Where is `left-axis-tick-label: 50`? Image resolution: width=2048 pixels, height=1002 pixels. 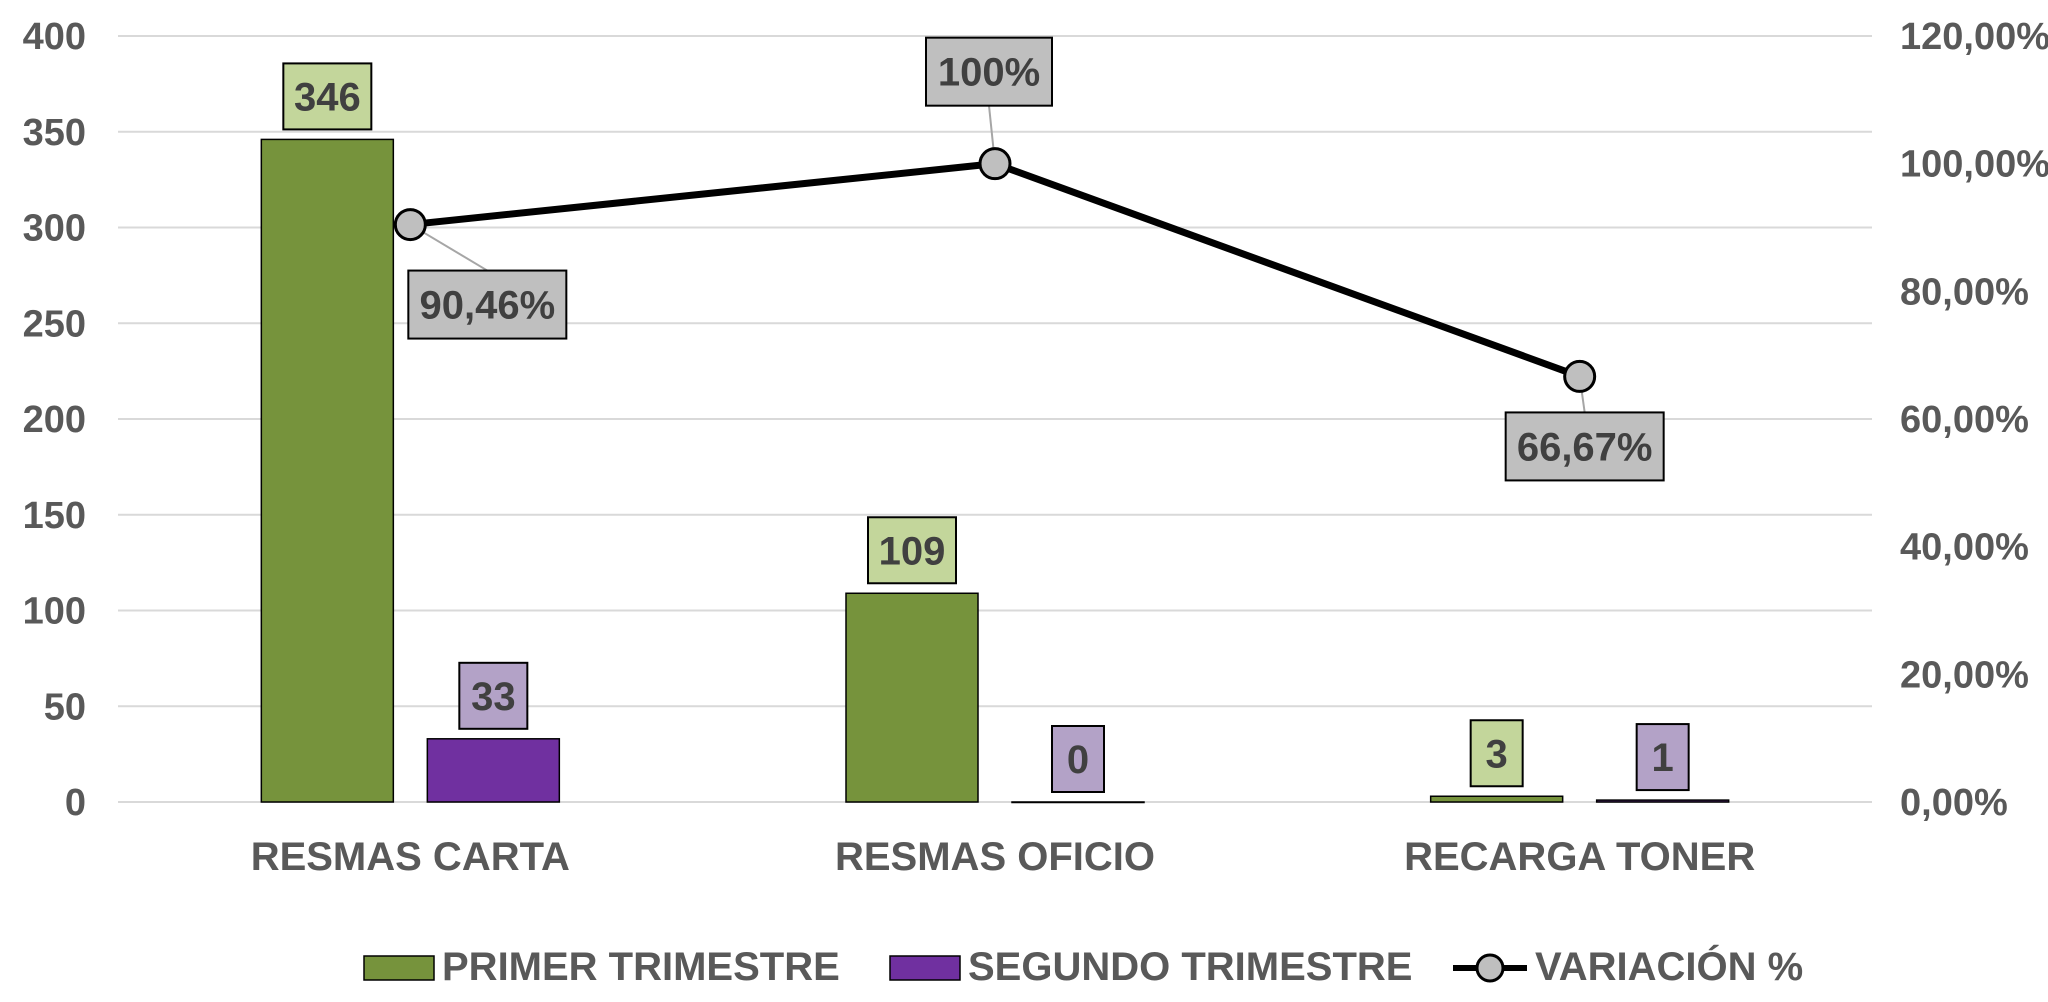 left-axis-tick-label: 50 is located at coordinates (65, 707).